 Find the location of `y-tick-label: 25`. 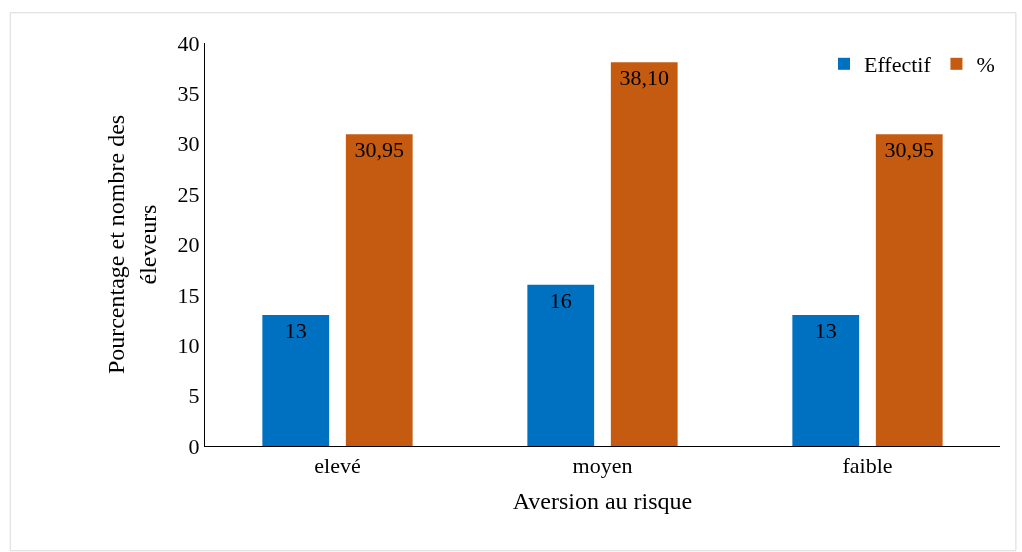

y-tick-label: 25 is located at coordinates (188, 194).